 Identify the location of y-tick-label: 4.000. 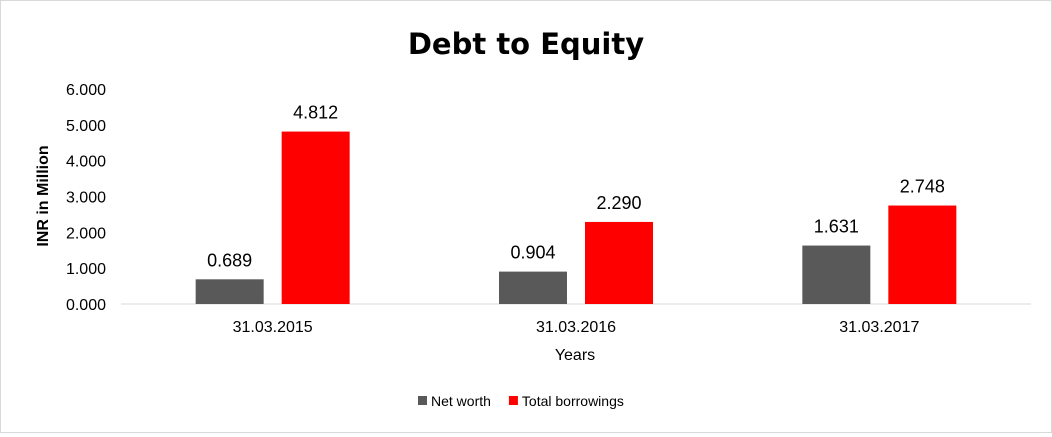
(86, 162).